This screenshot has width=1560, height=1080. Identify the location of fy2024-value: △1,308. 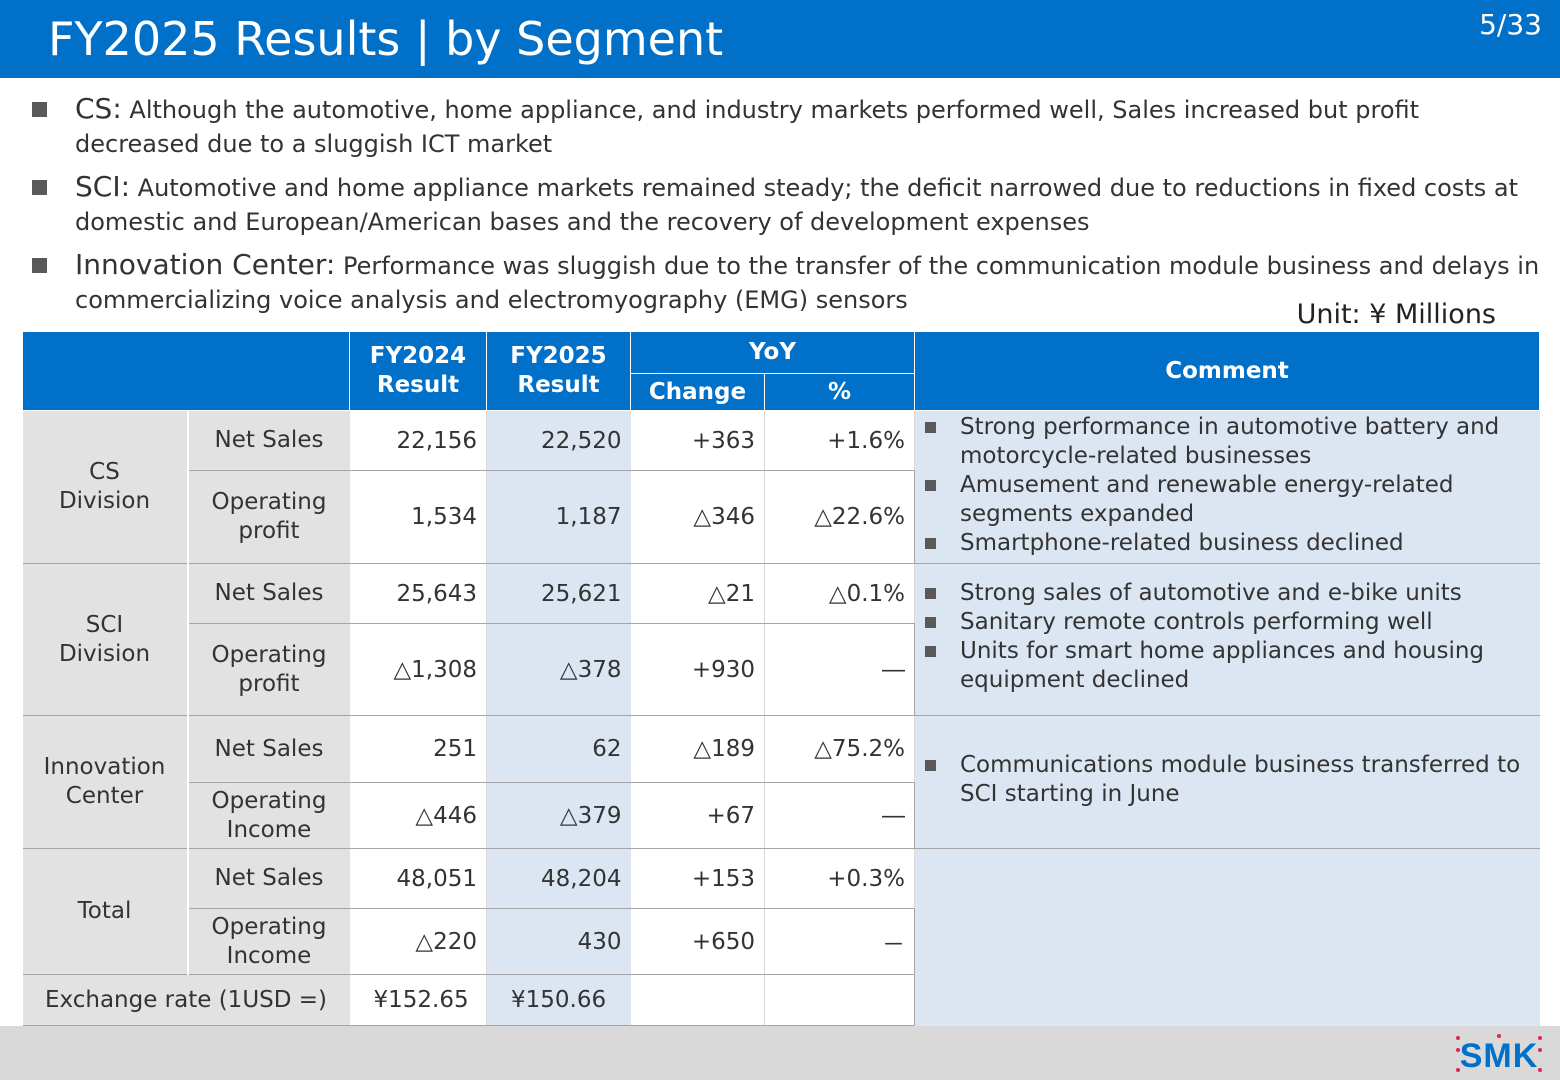
(418, 669).